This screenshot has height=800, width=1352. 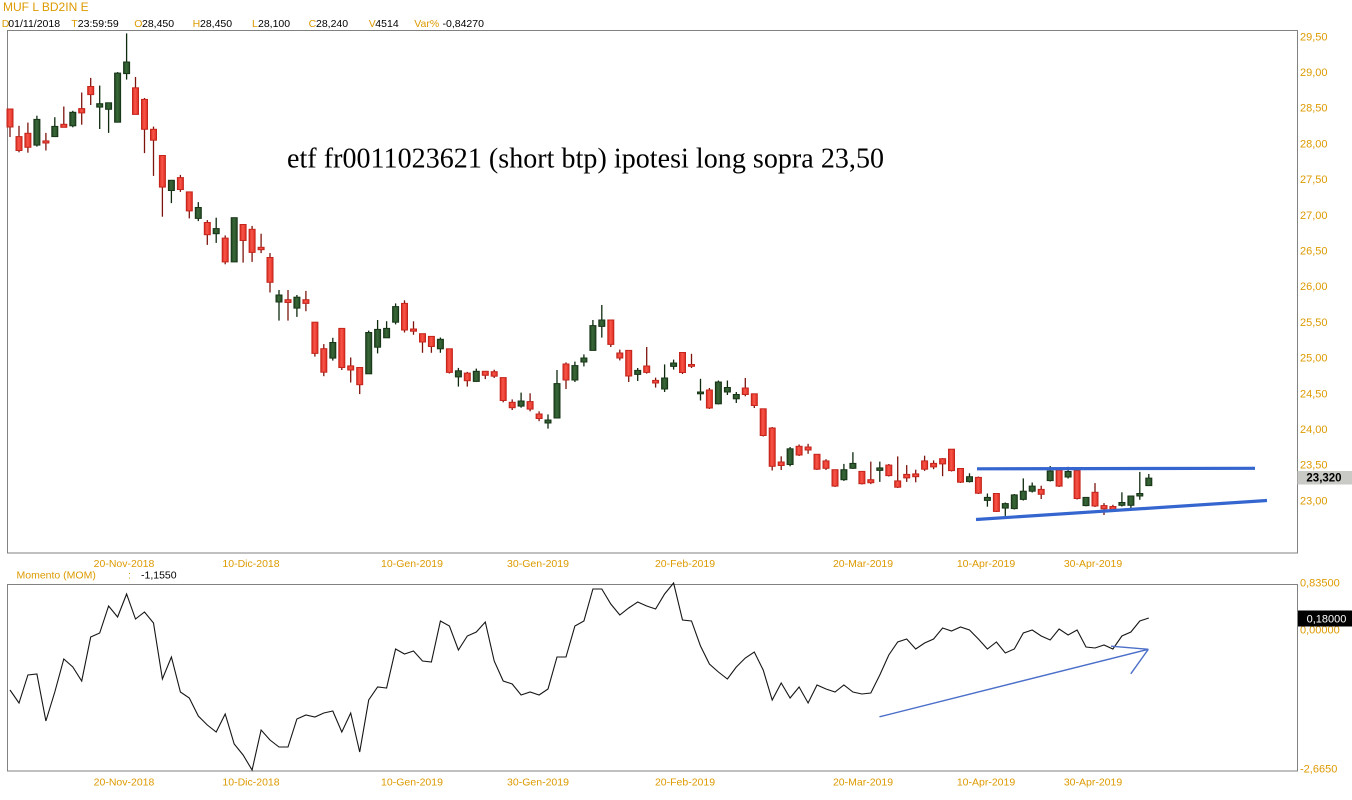 I want to click on svg-text: 26,50, so click(x=1314, y=252).